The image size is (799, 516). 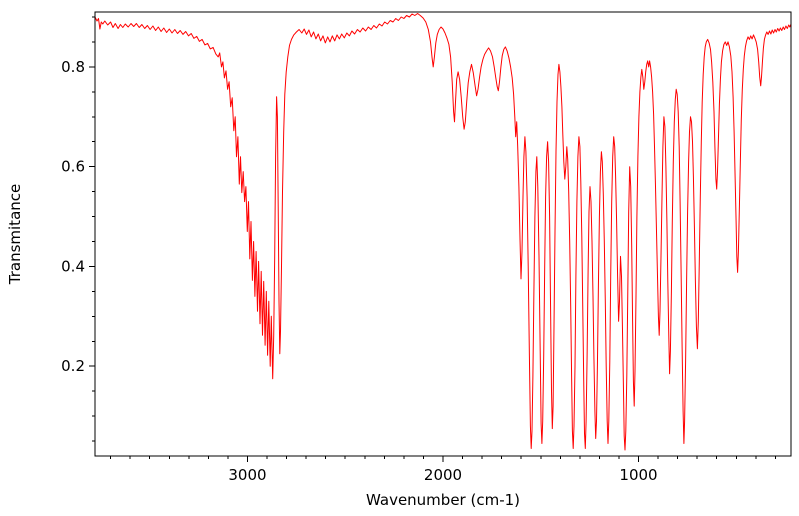 I want to click on x-tick-label: 1000, so click(x=638, y=475).